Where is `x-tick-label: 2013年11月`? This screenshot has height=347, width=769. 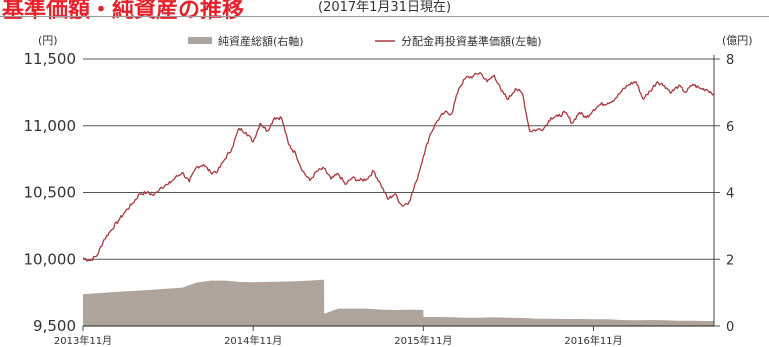 x-tick-label: 2013年11月 is located at coordinates (83, 340).